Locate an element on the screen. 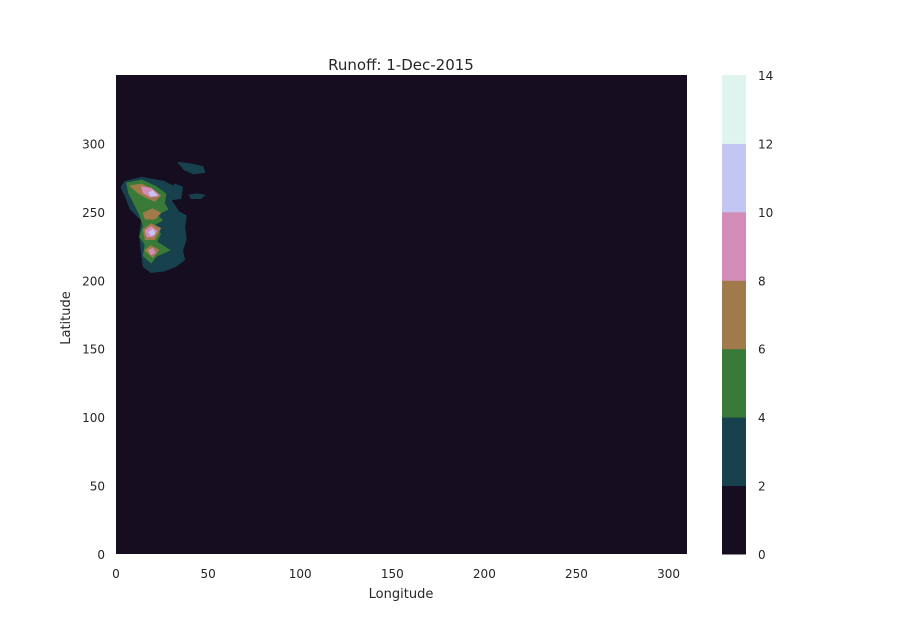  contour-regions is located at coordinates (163, 217).